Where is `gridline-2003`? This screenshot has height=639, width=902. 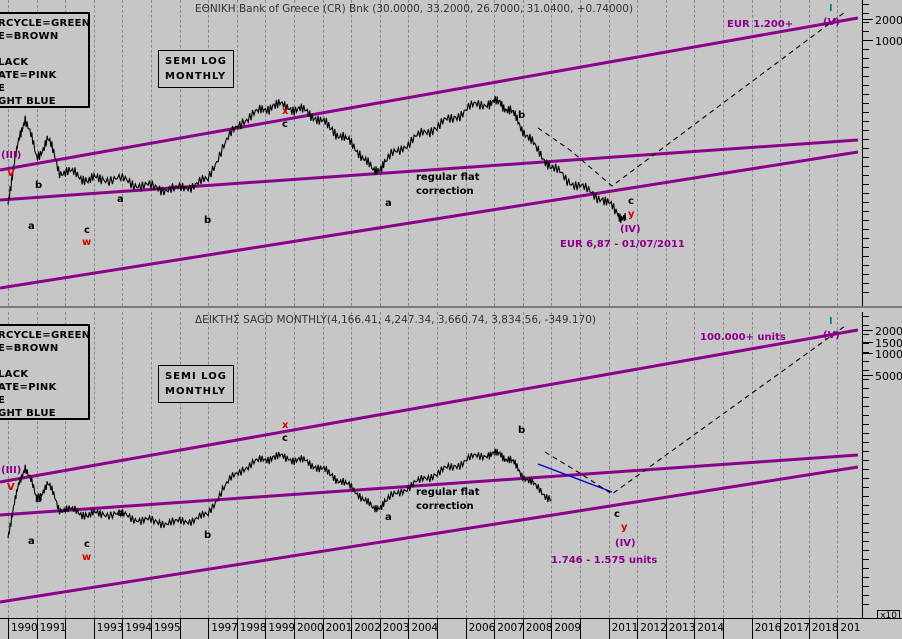
gridline-2003 is located at coordinates (380, 465).